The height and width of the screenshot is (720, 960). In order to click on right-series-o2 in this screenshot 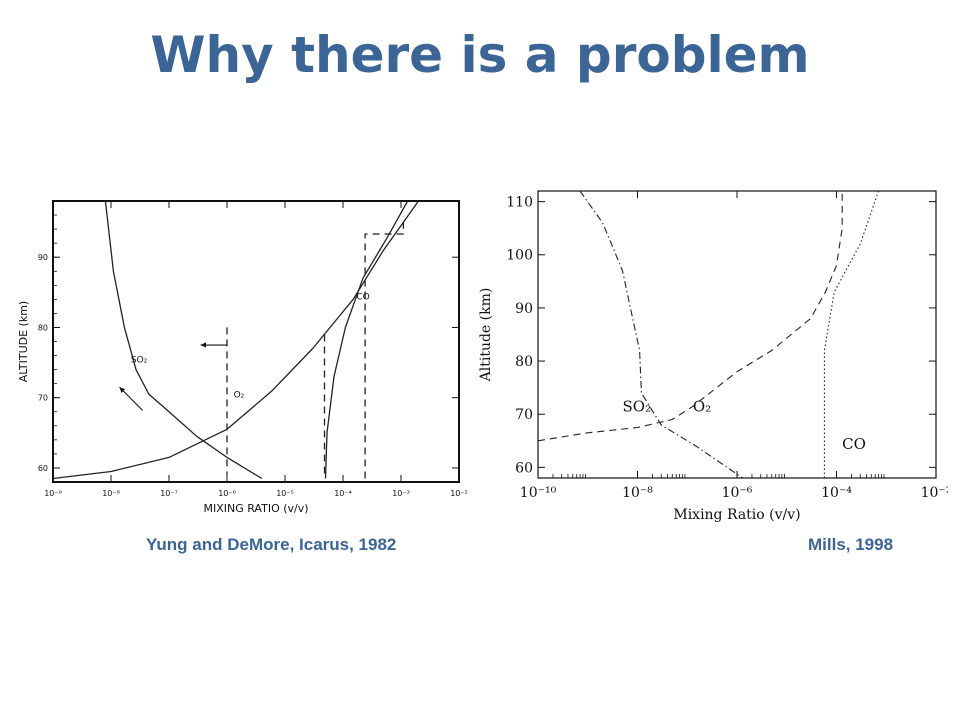, I will do `click(690, 316)`.